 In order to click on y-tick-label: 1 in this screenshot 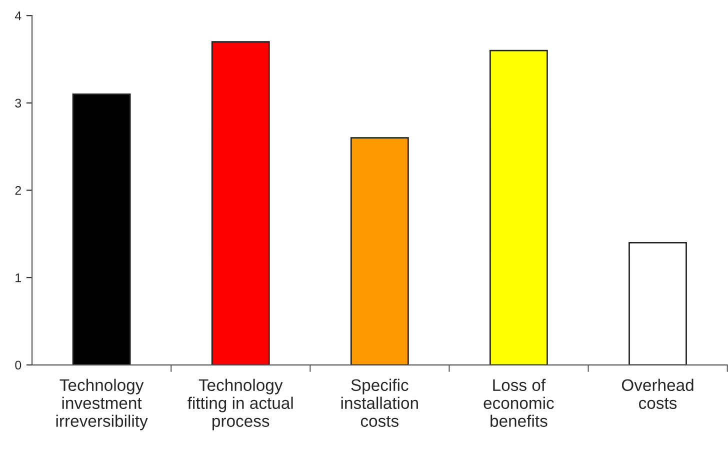, I will do `click(19, 278)`.